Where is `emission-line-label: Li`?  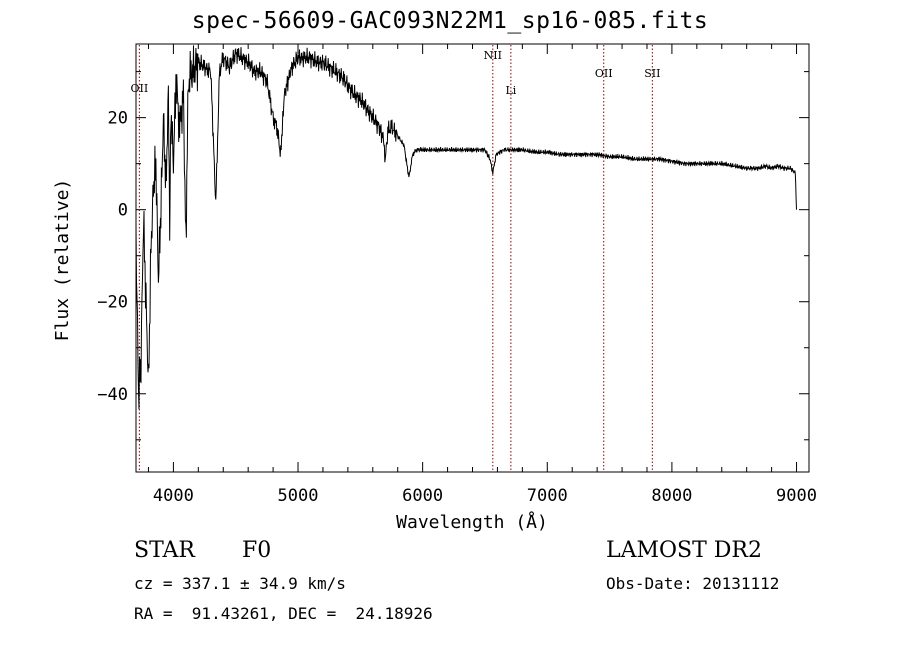 emission-line-label: Li is located at coordinates (510, 90).